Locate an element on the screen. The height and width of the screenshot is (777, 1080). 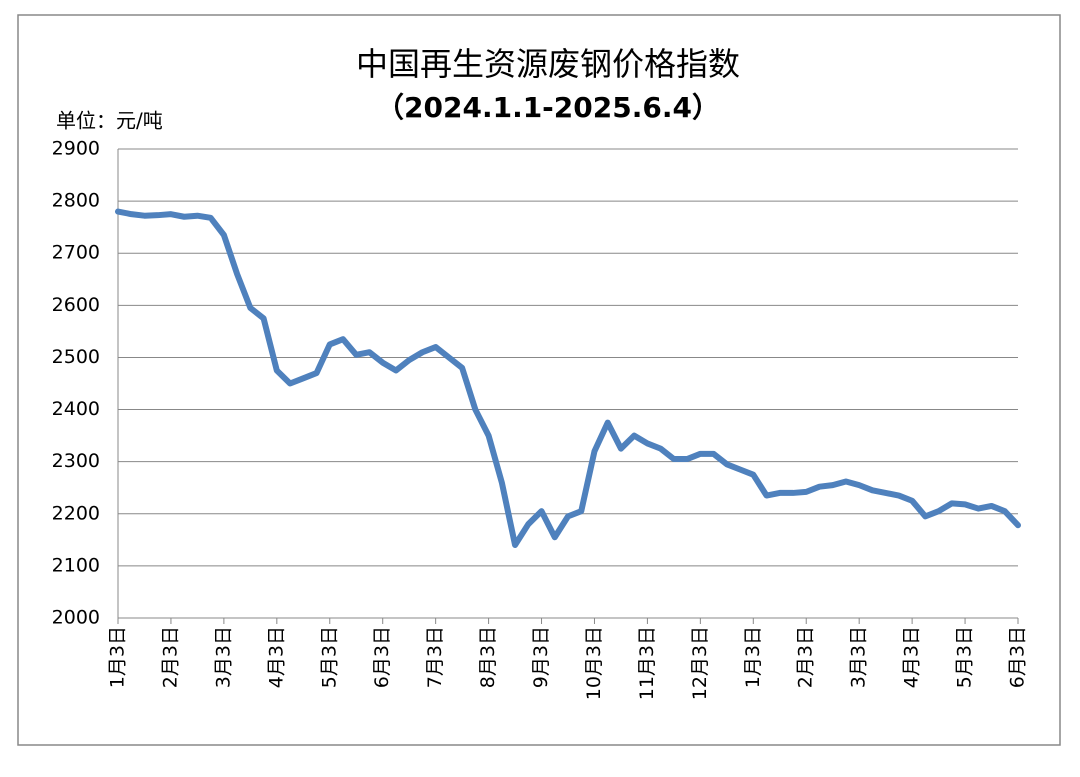
y-tick-label: 2200 is located at coordinates (76, 513).